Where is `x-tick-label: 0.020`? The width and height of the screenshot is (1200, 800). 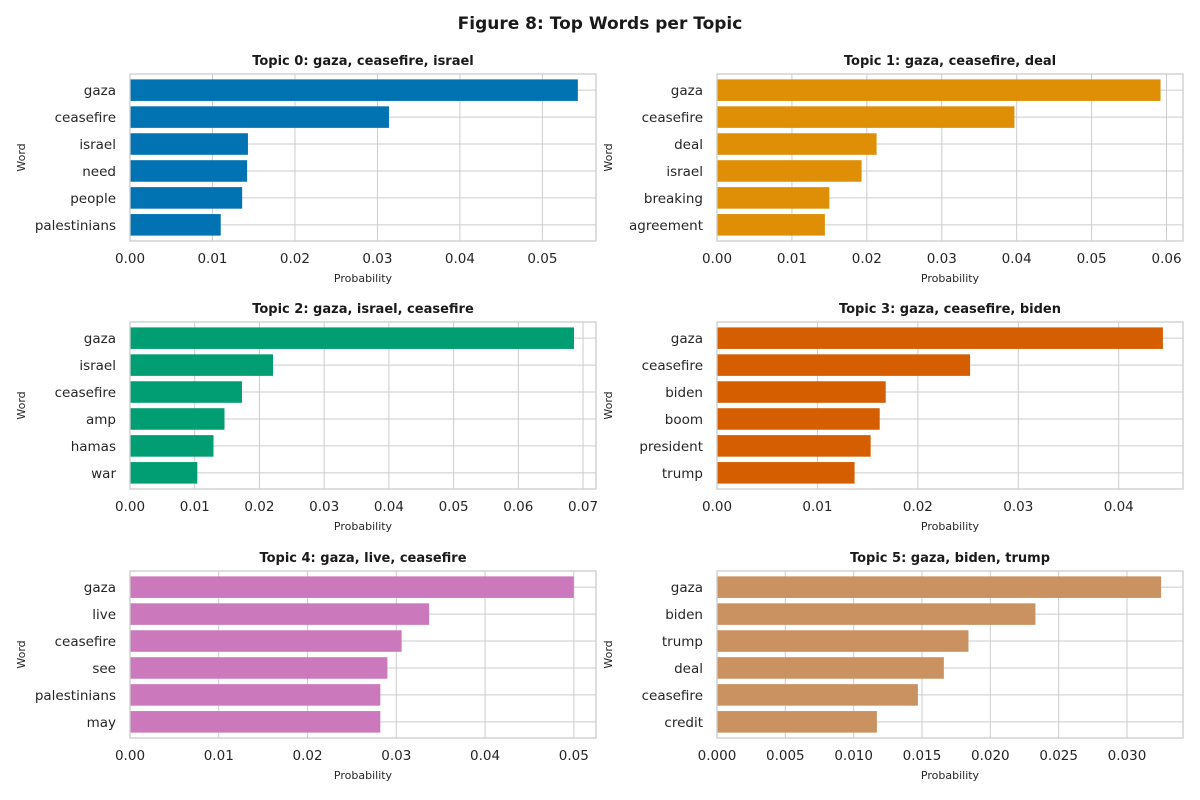
x-tick-label: 0.020 is located at coordinates (990, 756).